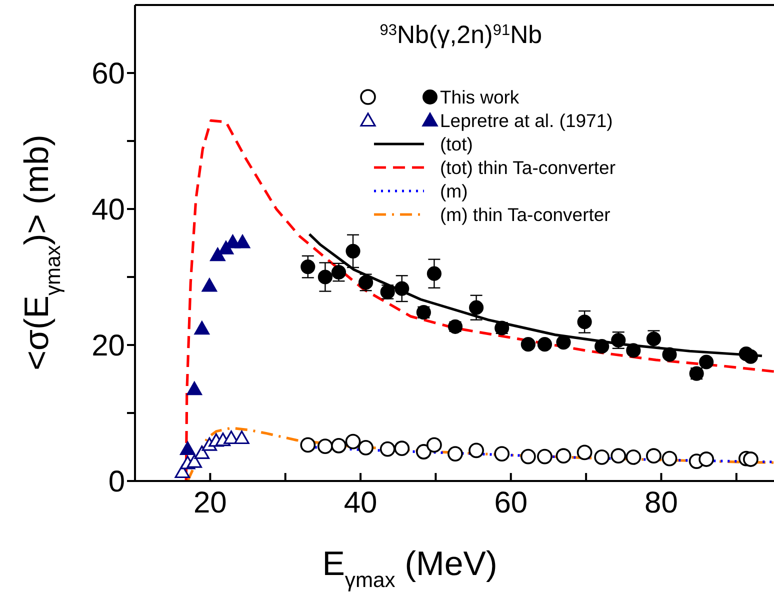  Describe the element at coordinates (461, 35) in the screenshot. I see `text: $^{93}$Nb(γ,2n)$^{91}$Nb` at that location.